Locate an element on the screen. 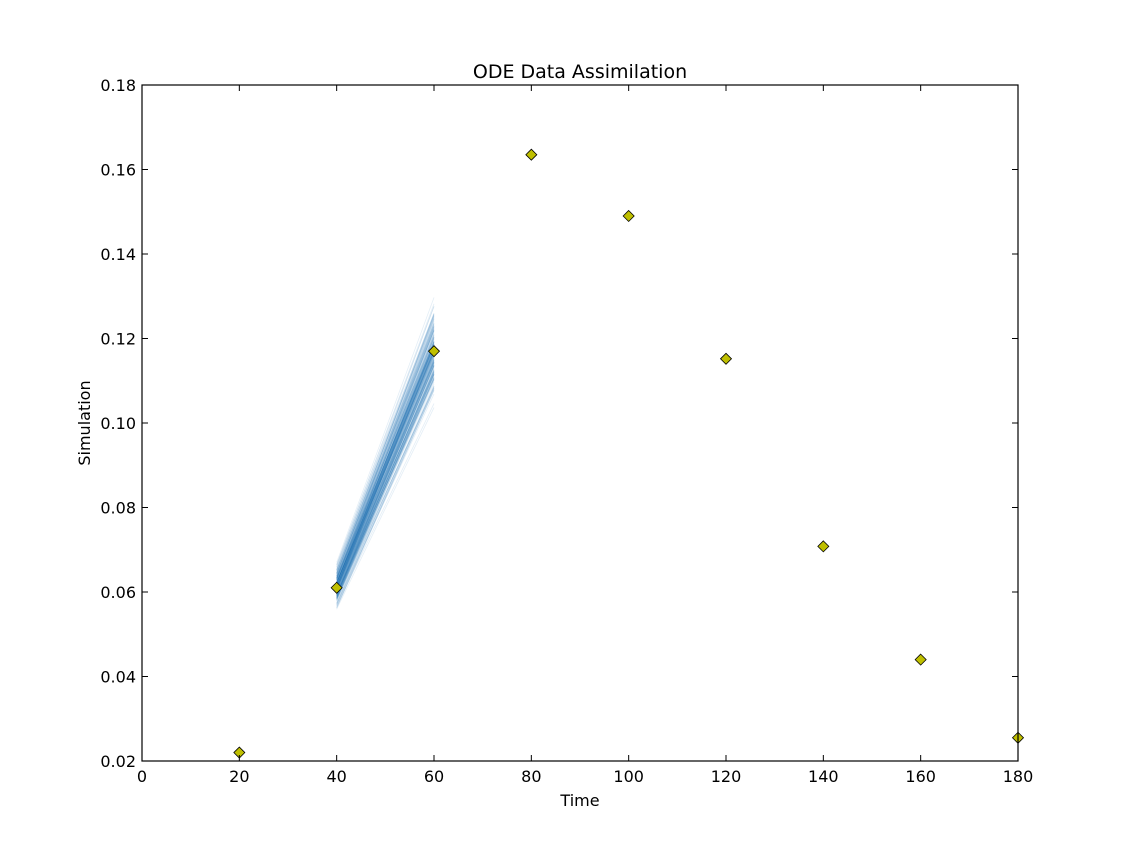 This screenshot has height=846, width=1131. x-tick-label: 120 is located at coordinates (726, 776).